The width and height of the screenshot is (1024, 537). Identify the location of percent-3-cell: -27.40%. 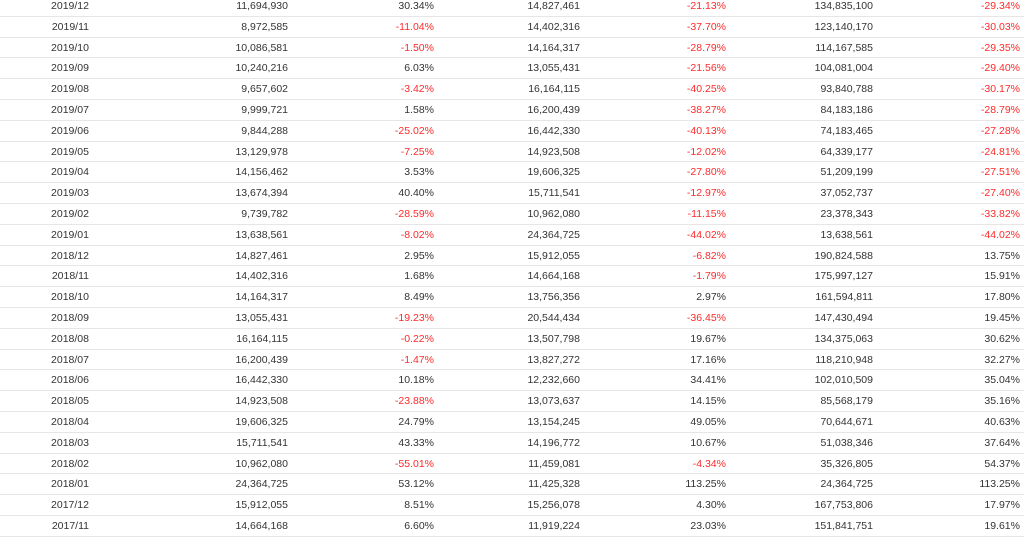
(1000, 193).